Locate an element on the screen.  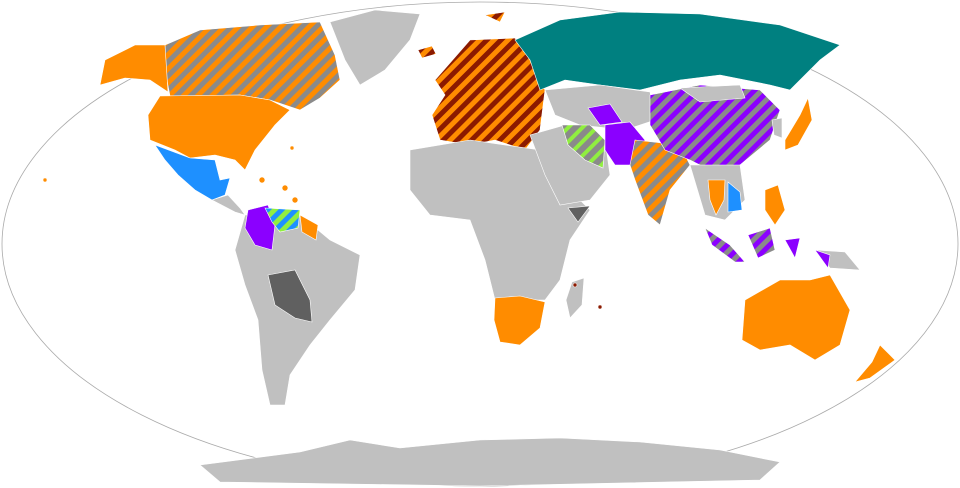
korea is located at coordinates (777, 128).